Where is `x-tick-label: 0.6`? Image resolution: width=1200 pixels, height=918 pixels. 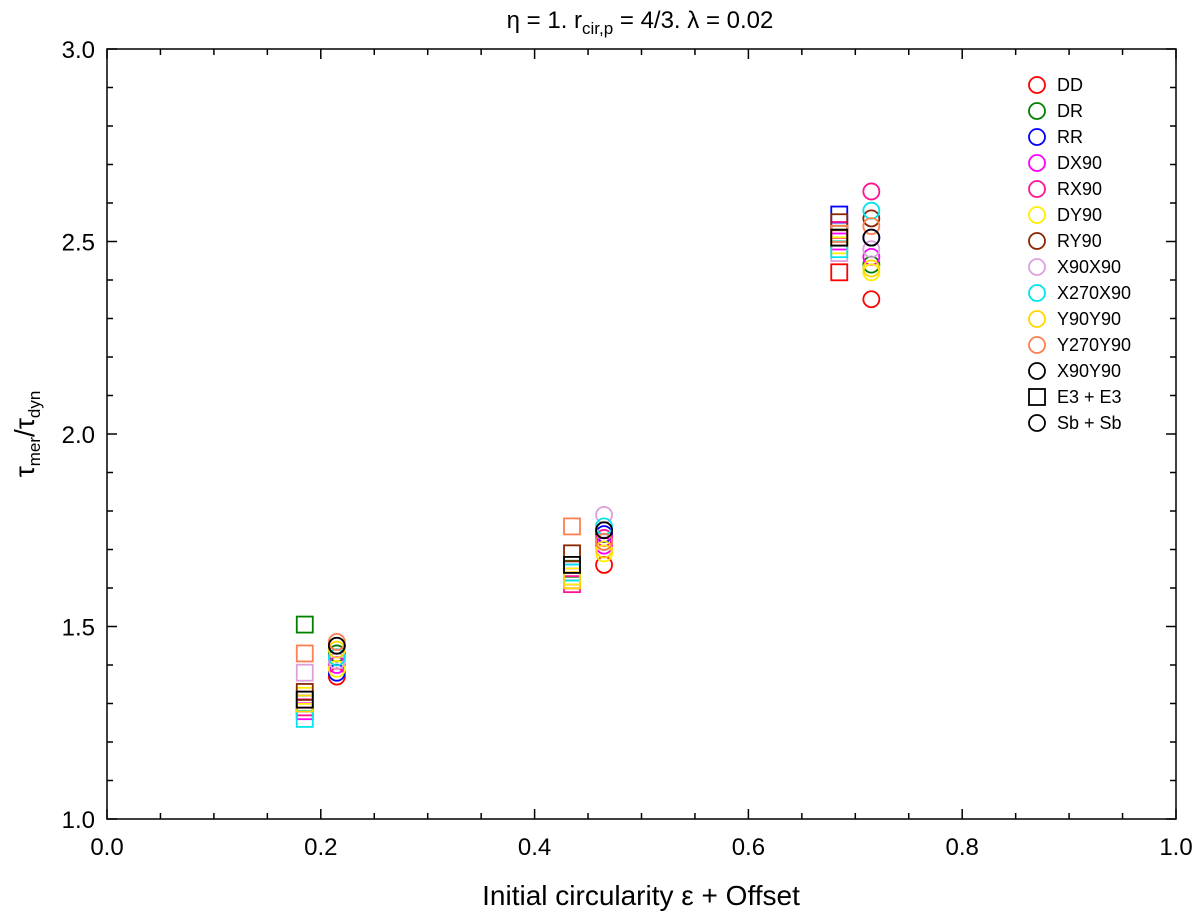 x-tick-label: 0.6 is located at coordinates (748, 847).